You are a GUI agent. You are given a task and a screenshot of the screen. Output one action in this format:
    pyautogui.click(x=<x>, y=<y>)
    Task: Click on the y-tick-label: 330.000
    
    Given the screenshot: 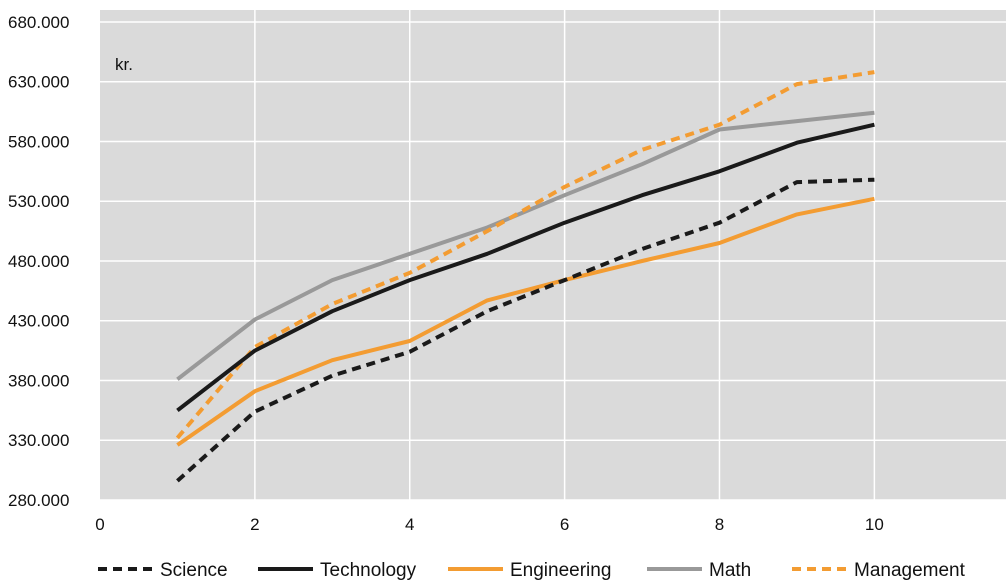 What is the action you would take?
    pyautogui.click(x=38, y=440)
    